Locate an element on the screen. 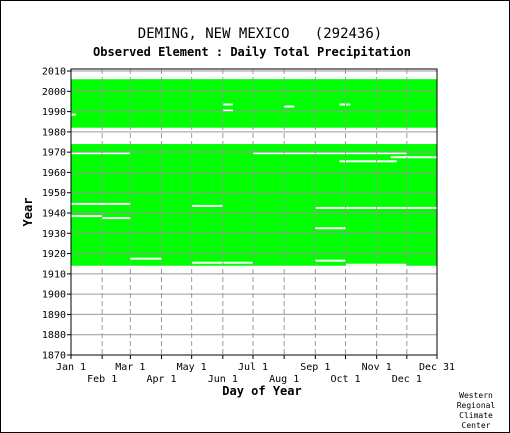  x-tick-label: Oct 1 is located at coordinates (345, 379).